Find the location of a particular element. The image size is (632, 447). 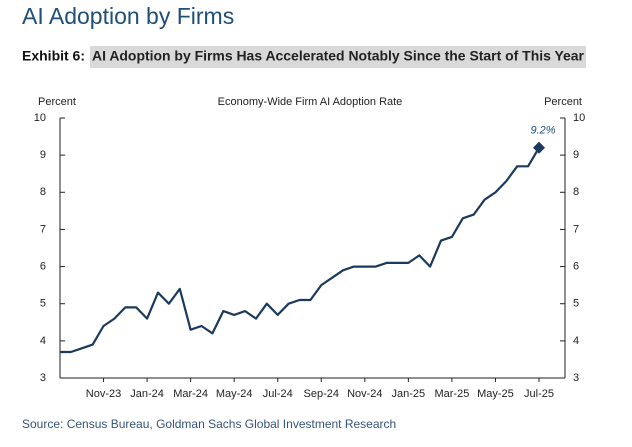

y2-tick-label: 9 is located at coordinates (576, 155).